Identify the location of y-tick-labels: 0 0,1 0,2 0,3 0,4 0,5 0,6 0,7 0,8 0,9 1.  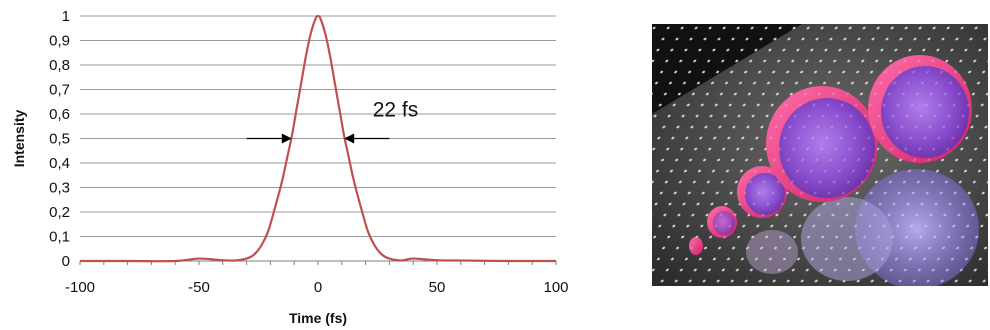
(59, 139).